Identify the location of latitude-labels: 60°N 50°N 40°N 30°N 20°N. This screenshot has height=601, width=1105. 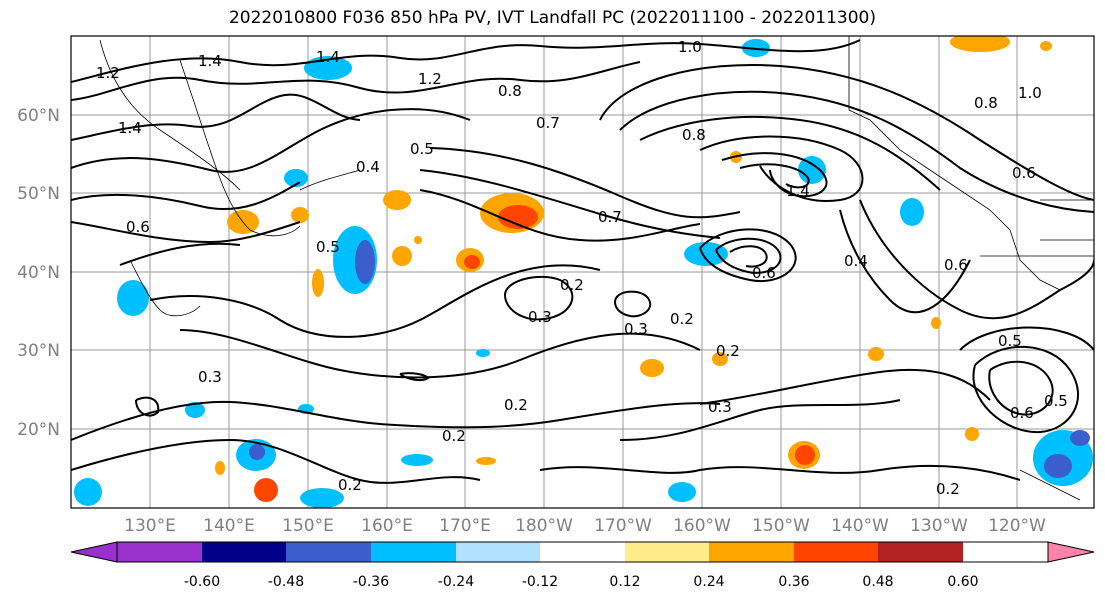
(38, 273).